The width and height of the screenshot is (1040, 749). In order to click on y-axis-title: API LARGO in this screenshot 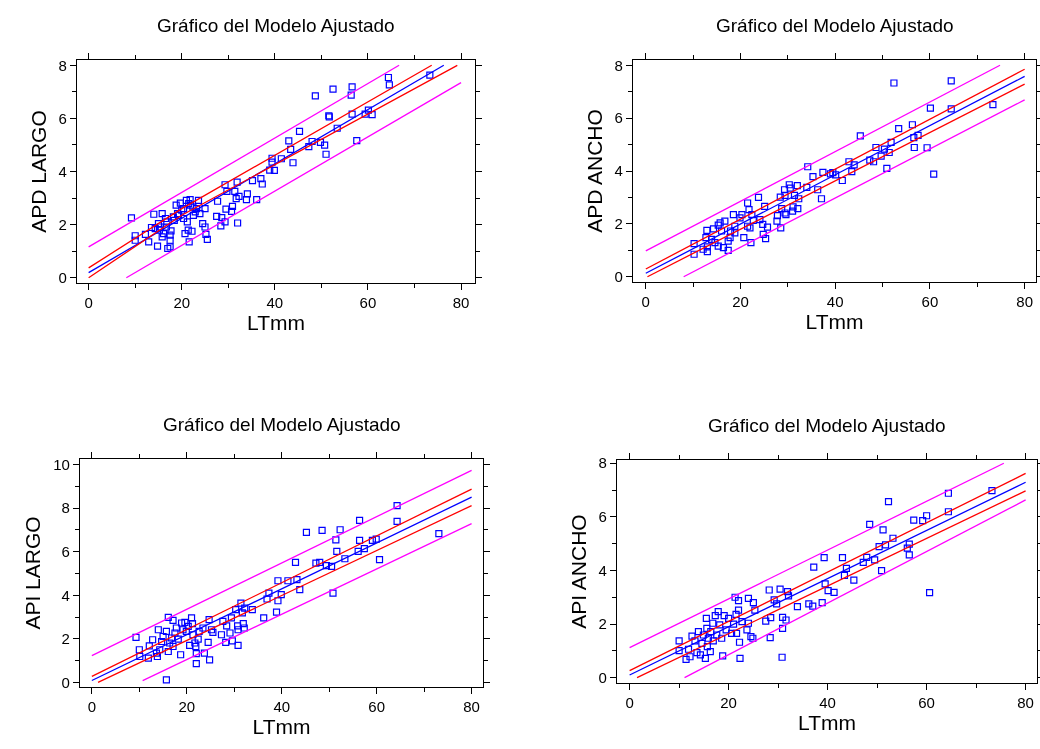, I will do `click(33, 573)`.